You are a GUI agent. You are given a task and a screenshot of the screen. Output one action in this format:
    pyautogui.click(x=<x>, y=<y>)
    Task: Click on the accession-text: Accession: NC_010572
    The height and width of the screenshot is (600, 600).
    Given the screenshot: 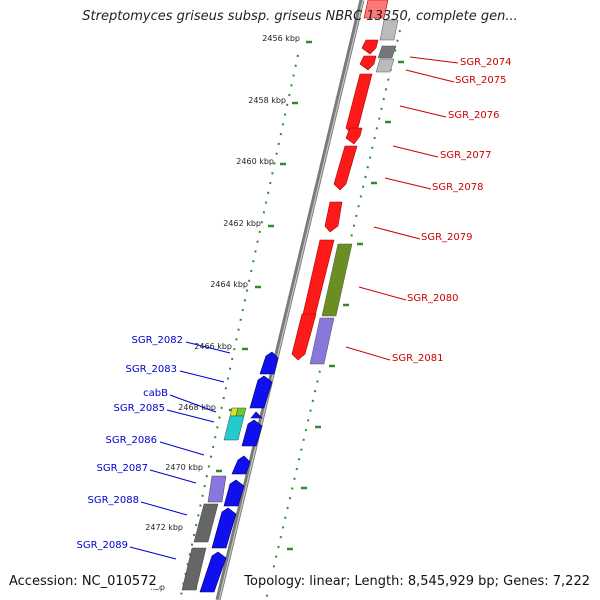 What is the action you would take?
    pyautogui.click(x=83, y=581)
    